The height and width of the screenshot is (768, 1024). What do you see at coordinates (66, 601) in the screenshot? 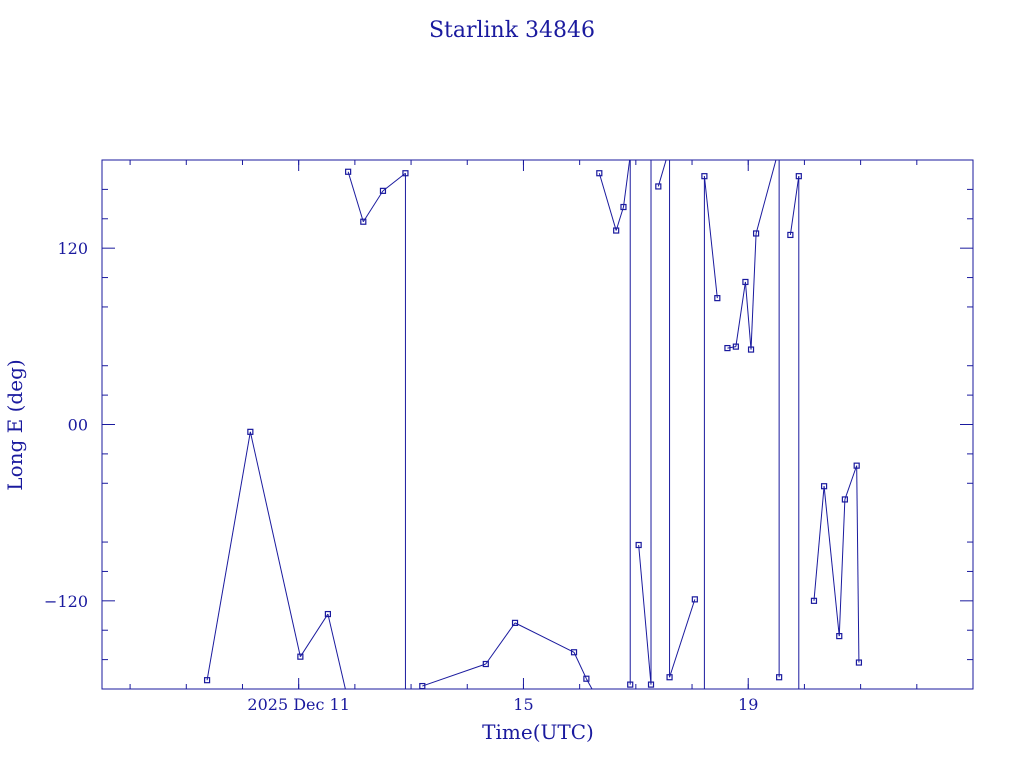
I see `y-tick-label: −120` at bounding box center [66, 601].